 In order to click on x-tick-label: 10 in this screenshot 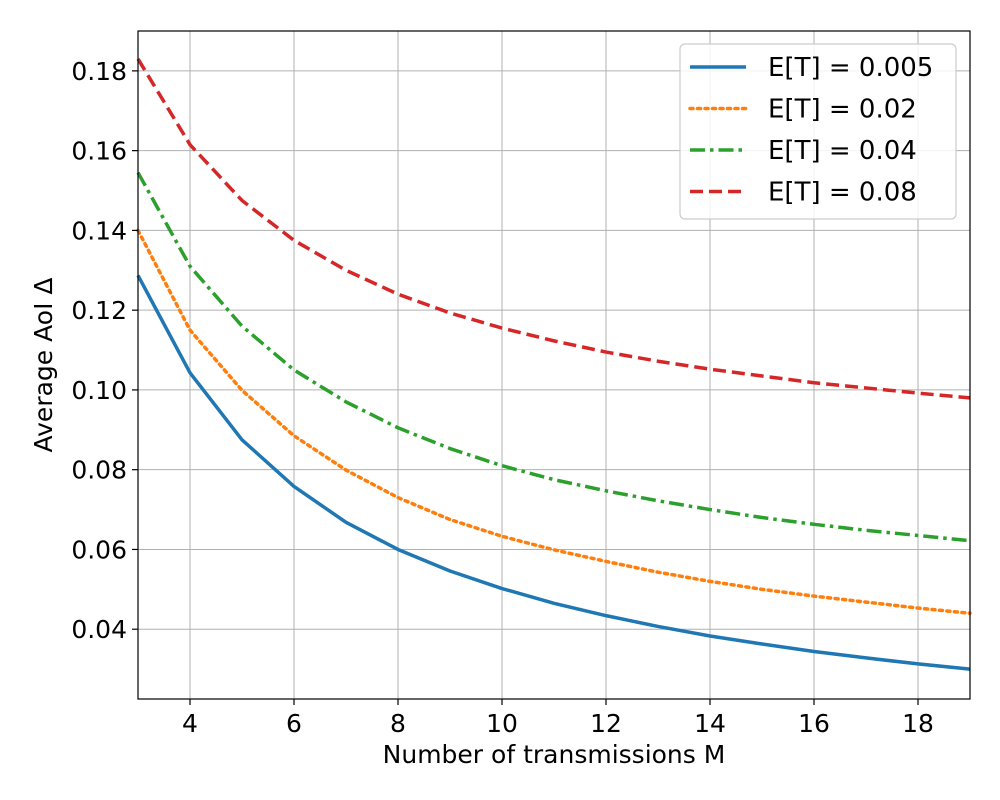, I will do `click(502, 723)`.